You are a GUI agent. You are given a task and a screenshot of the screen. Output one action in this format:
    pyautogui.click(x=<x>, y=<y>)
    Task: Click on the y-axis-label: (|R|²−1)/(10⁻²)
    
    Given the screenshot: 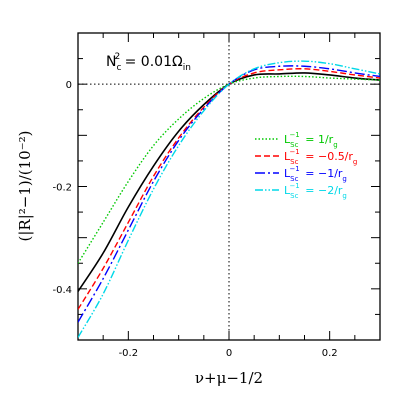 What is the action you would take?
    pyautogui.click(x=25, y=185)
    